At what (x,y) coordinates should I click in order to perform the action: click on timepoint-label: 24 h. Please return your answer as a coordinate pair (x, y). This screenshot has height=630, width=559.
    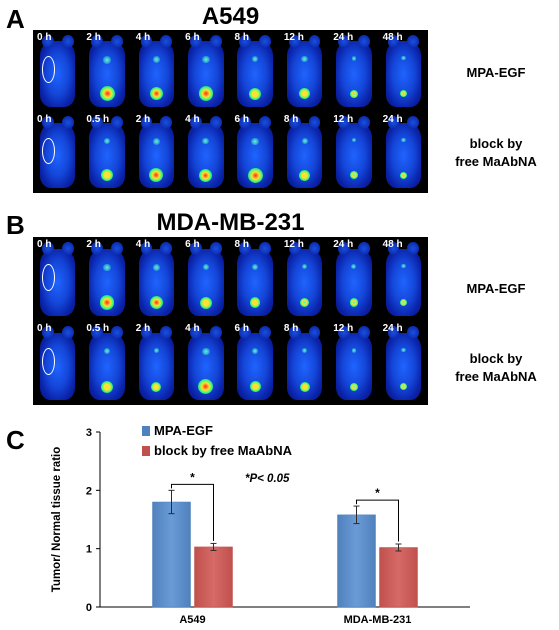
    Looking at the image, I should click on (343, 37).